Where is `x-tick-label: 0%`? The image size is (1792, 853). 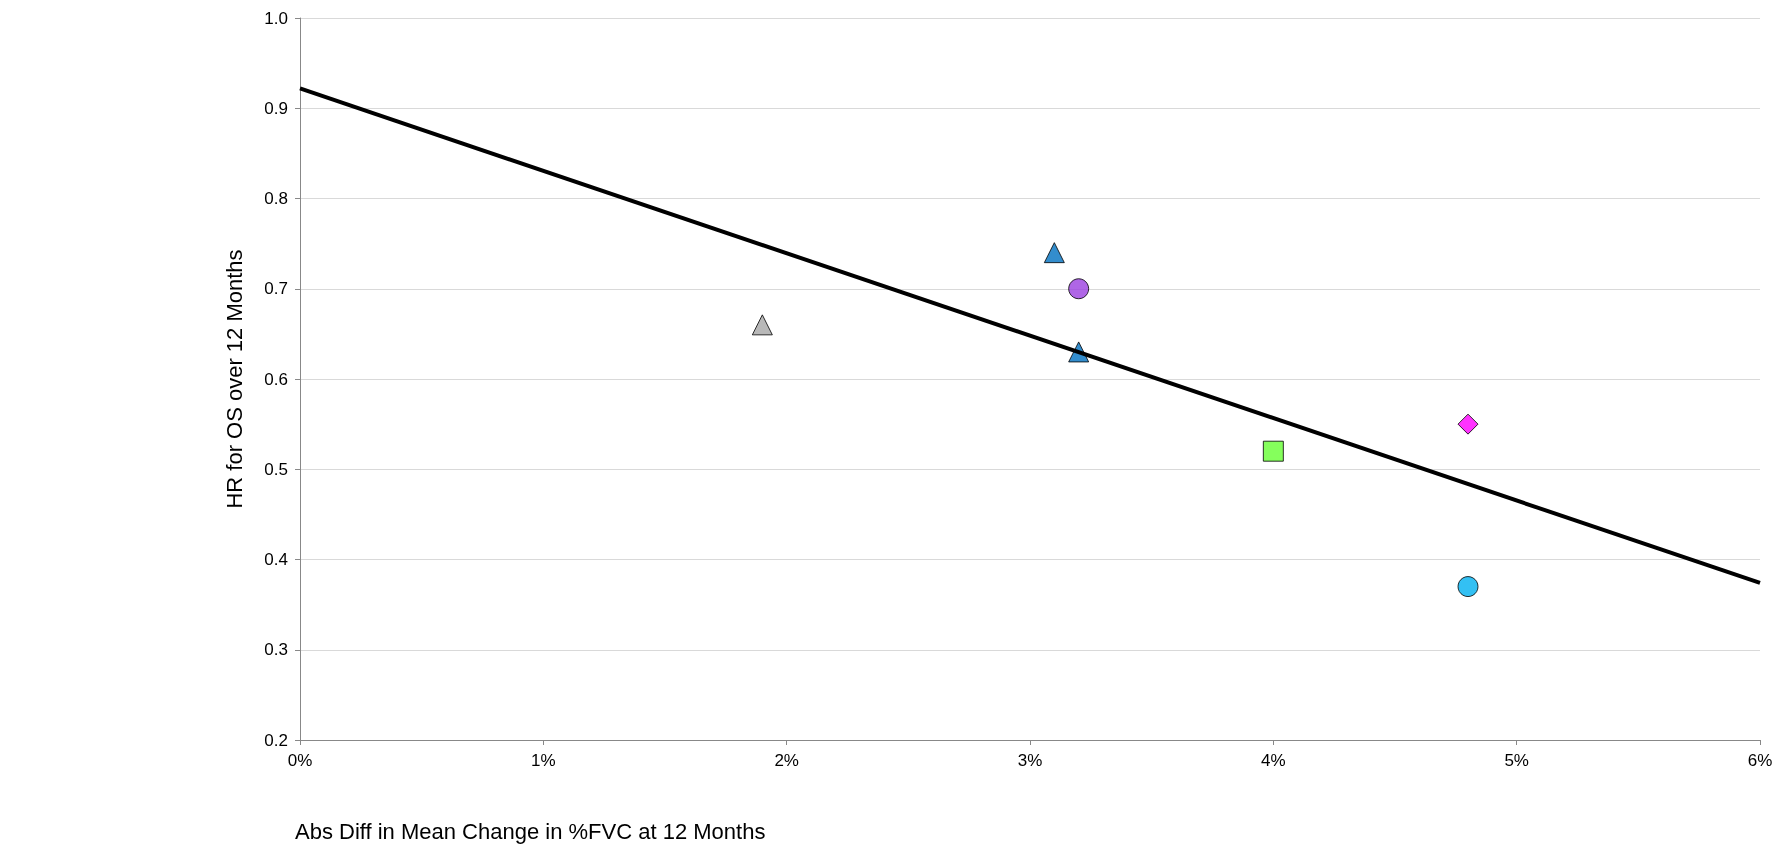 x-tick-label: 0% is located at coordinates (300, 760).